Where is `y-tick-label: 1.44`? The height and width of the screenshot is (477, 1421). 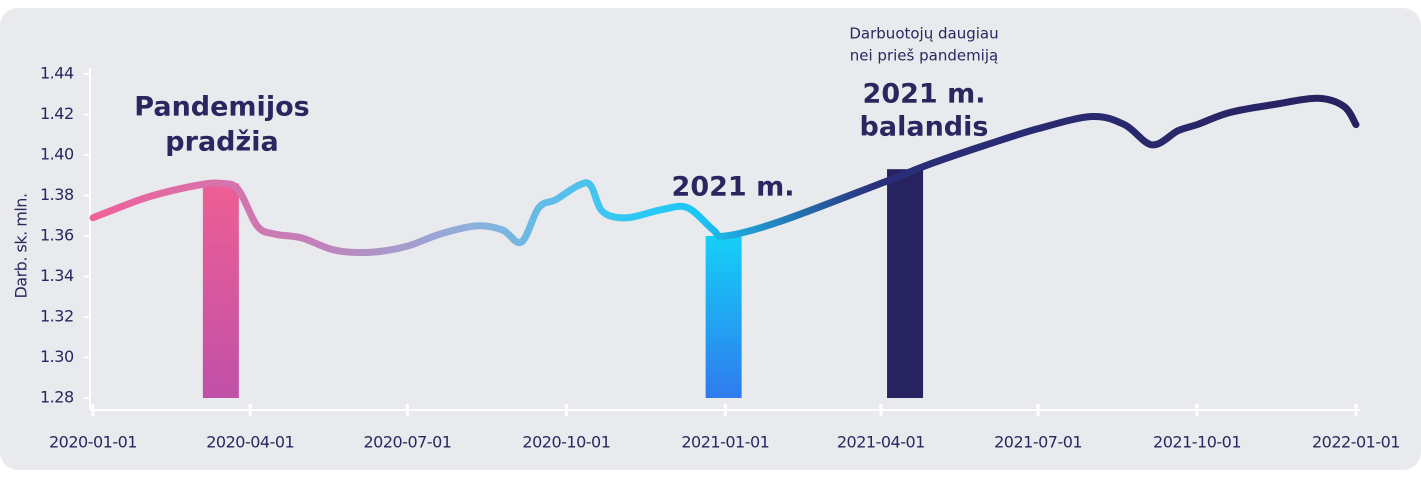
y-tick-label: 1.44 is located at coordinates (57, 73).